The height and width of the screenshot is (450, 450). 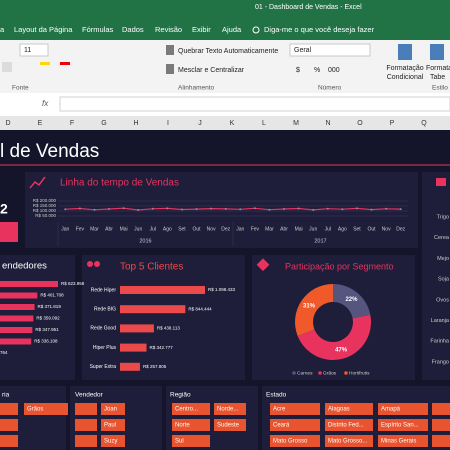 What do you see at coordinates (405, 52) in the screenshot?
I see `conditional-icon` at bounding box center [405, 52].